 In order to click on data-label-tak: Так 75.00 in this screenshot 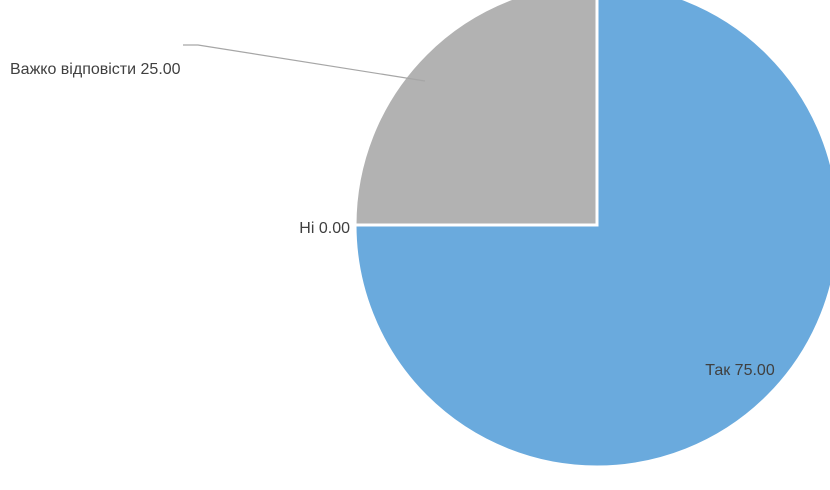, I will do `click(740, 370)`.